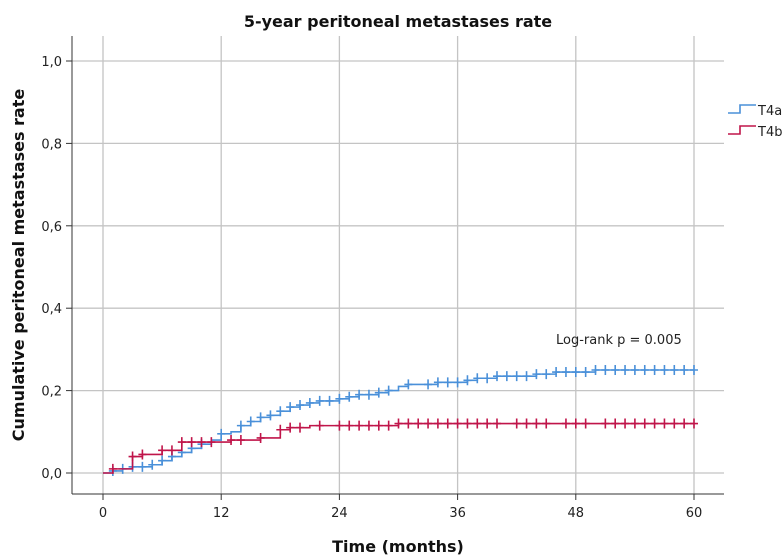 This screenshot has width=782, height=557. Describe the element at coordinates (742, 109) in the screenshot. I see `legend-swatch-t4a` at that location.